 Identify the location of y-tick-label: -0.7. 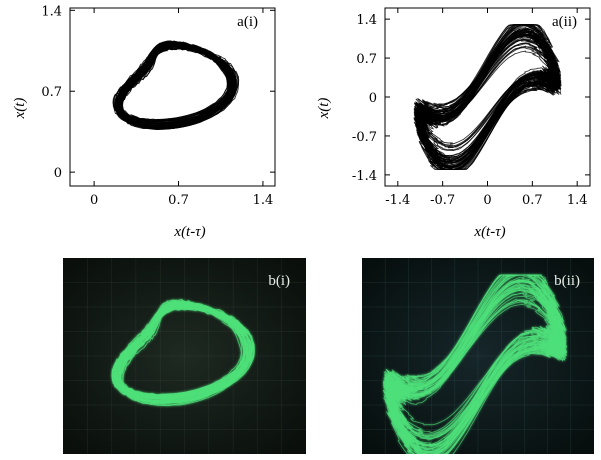
(364, 137).